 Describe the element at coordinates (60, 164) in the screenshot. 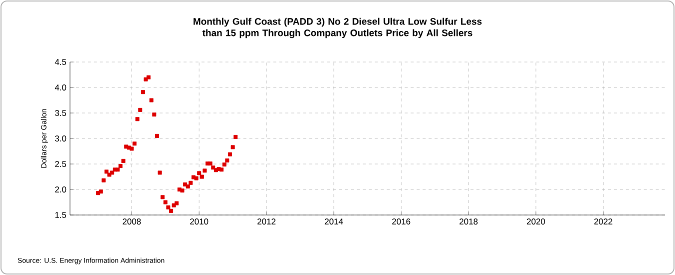

I see `y-tick-label: 2.5` at that location.